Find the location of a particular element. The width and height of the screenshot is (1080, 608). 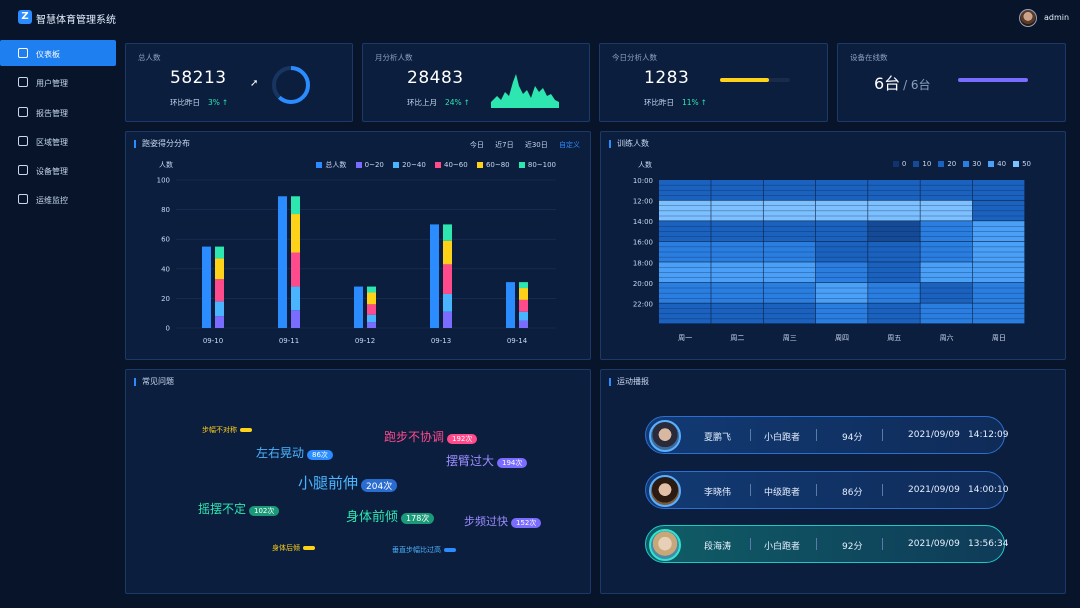

x-tick-label: 周六 is located at coordinates (947, 337).